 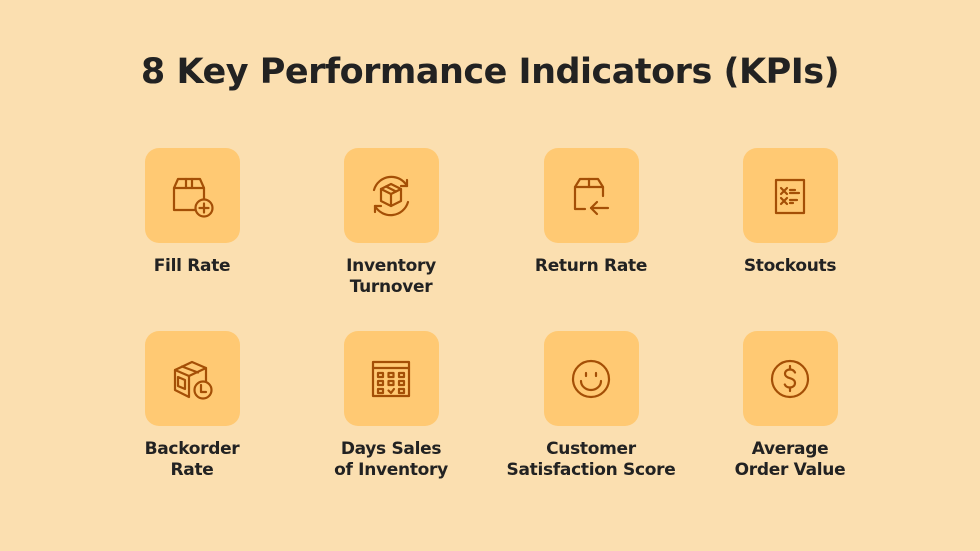 What do you see at coordinates (192, 459) in the screenshot?
I see `kpi-label: Backorder Rate` at bounding box center [192, 459].